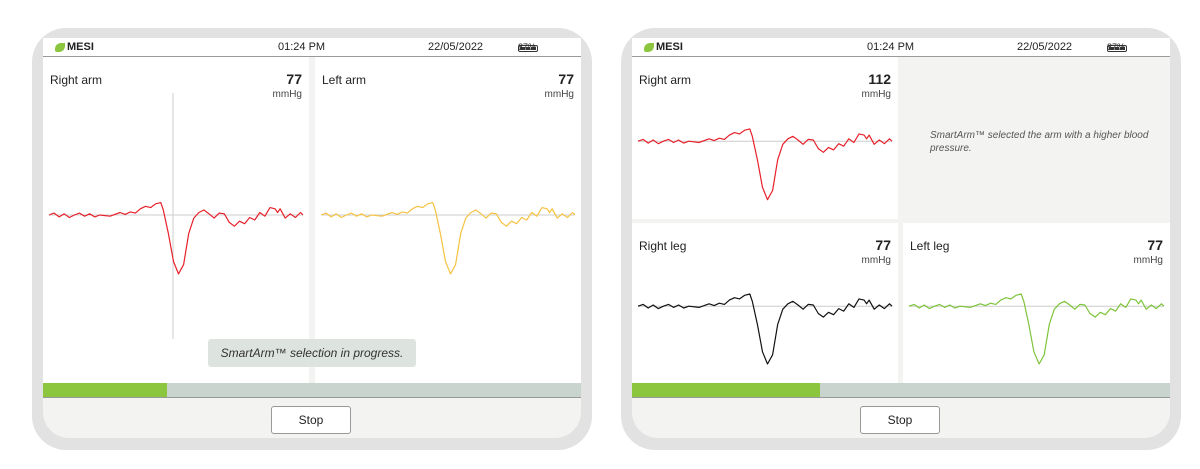  What do you see at coordinates (879, 79) in the screenshot?
I see `pressure-value: 112` at bounding box center [879, 79].